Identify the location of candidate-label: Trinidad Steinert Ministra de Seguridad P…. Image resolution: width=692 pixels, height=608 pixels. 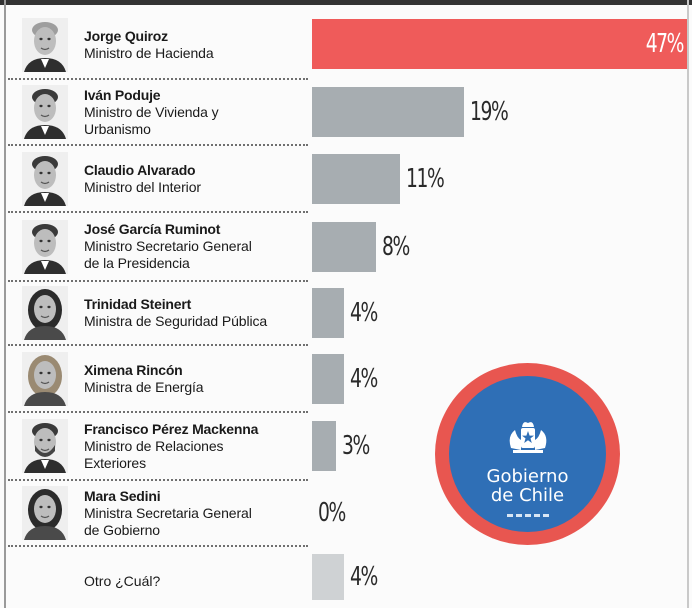
(195, 313).